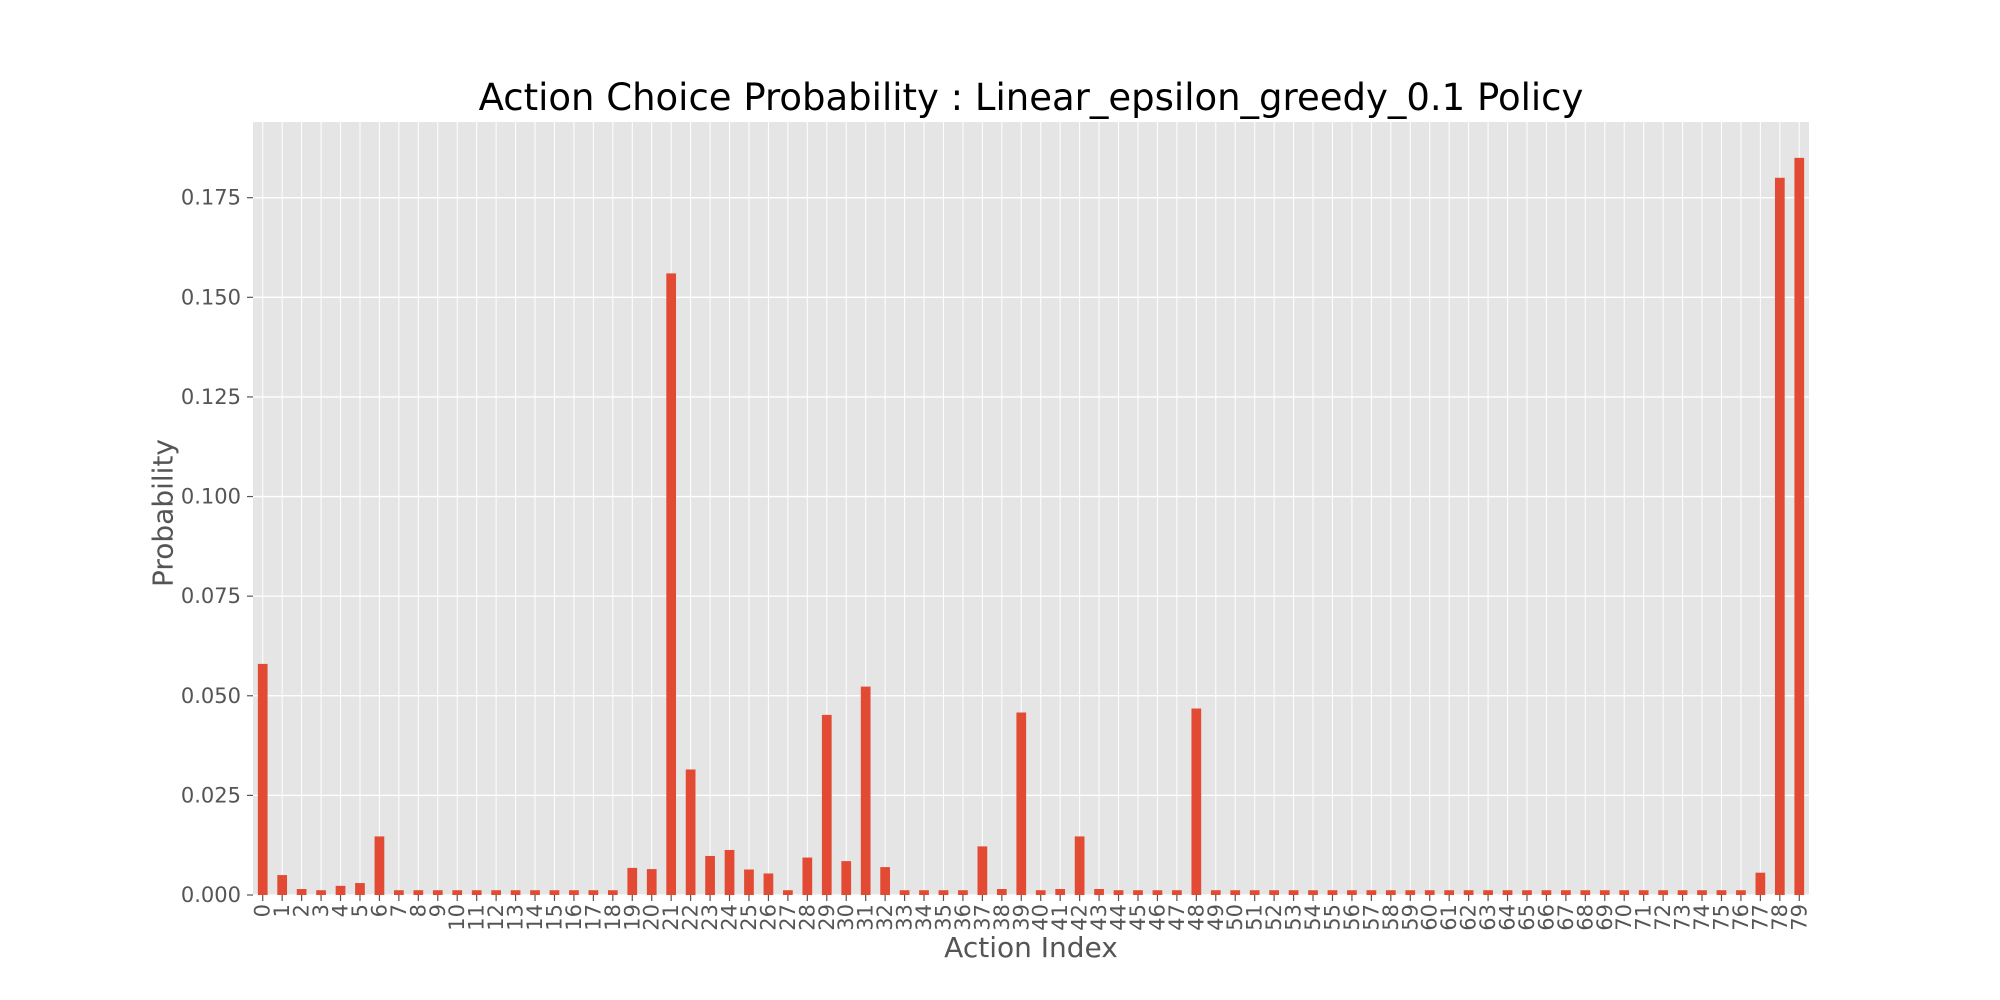  Describe the element at coordinates (574, 917) in the screenshot. I see `x-tick-label: 16` at that location.